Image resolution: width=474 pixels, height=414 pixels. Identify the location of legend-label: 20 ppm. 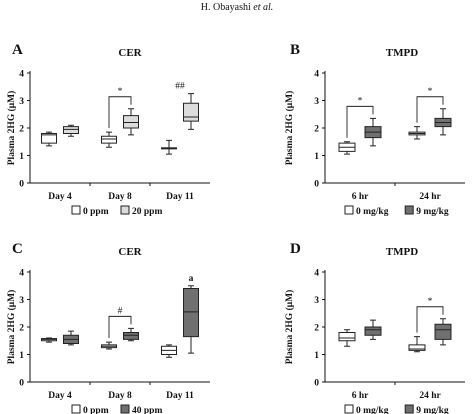
(147, 212).